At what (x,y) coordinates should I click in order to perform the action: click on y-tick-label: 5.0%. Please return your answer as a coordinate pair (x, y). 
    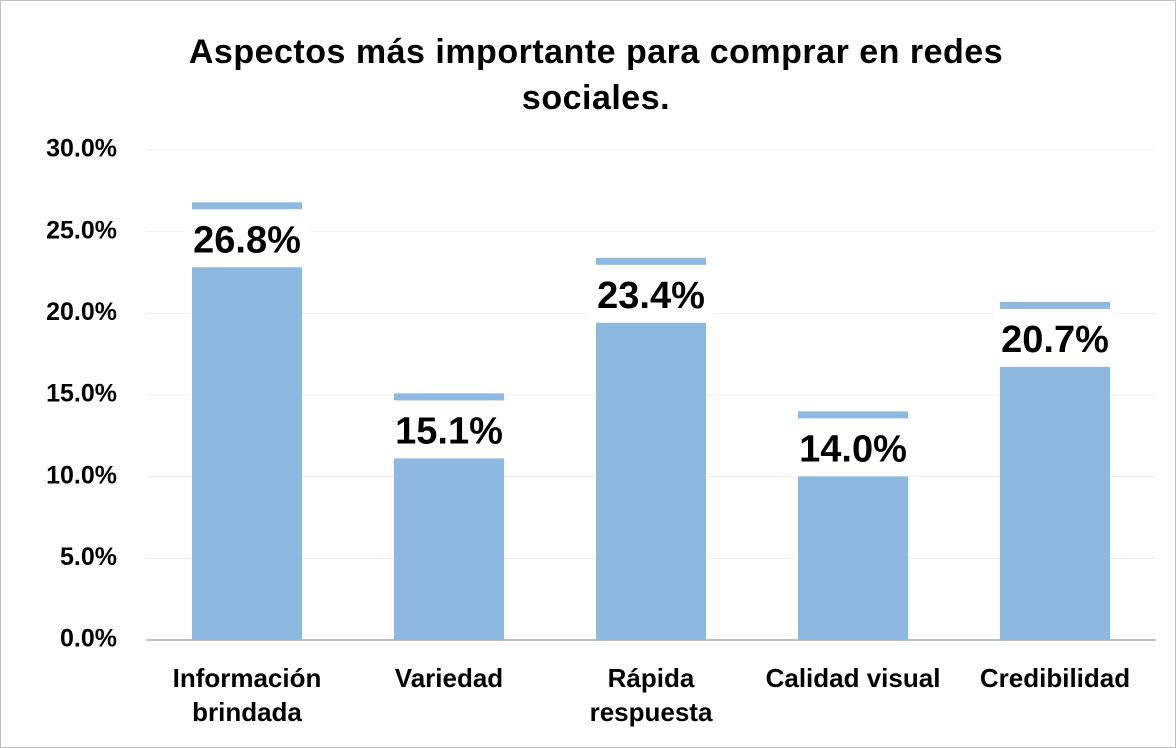
    Looking at the image, I should click on (88, 557).